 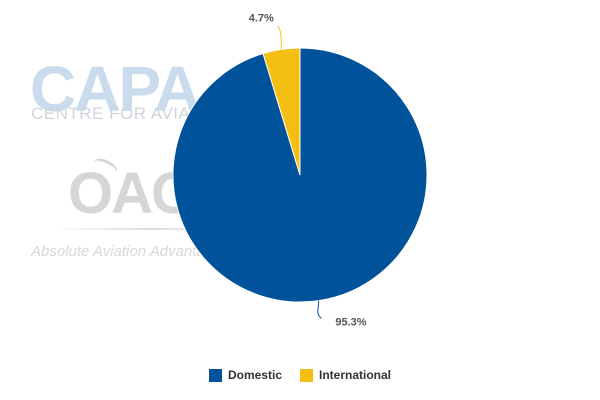 I want to click on data-label-domestic: 95.3%, so click(x=350, y=322).